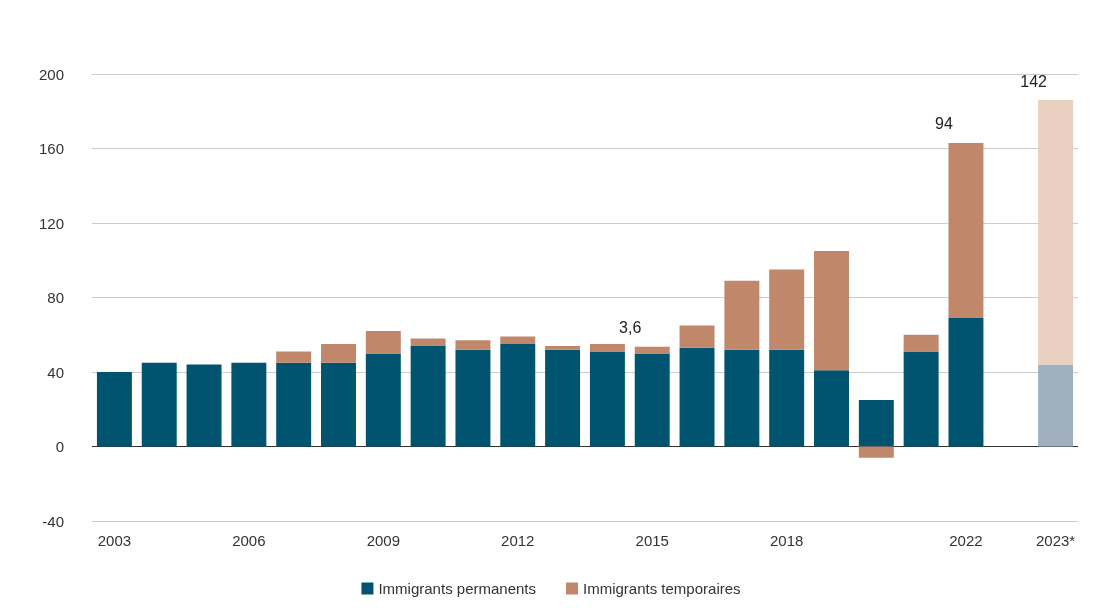 This screenshot has height=609, width=1102. I want to click on y-tick-label: 200, so click(51, 74).